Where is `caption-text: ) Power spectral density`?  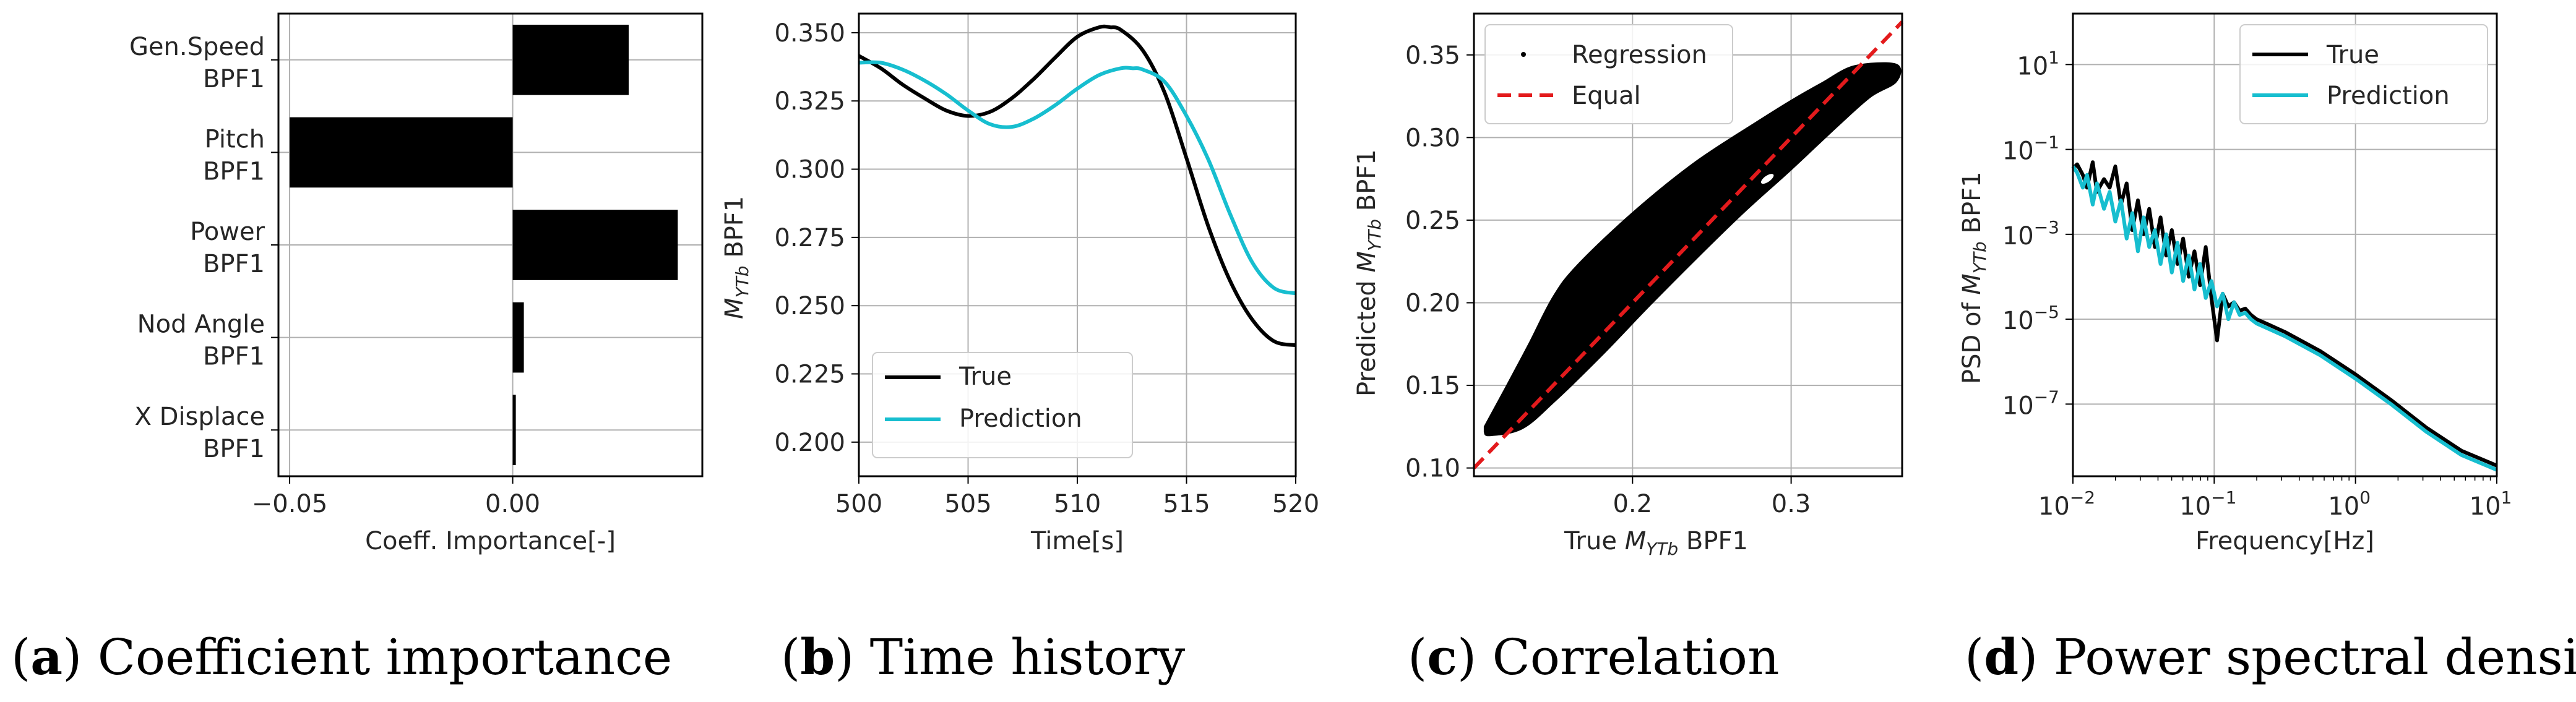
caption-text: ) Power spectral density is located at coordinates (2297, 657).